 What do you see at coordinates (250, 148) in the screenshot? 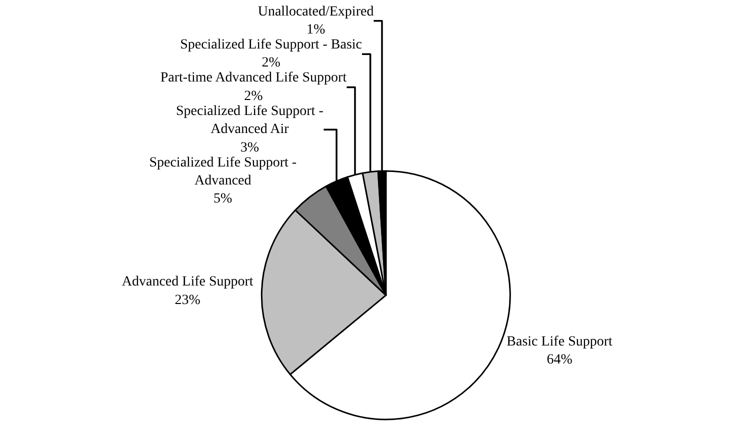
I see `data-label: 3%` at bounding box center [250, 148].